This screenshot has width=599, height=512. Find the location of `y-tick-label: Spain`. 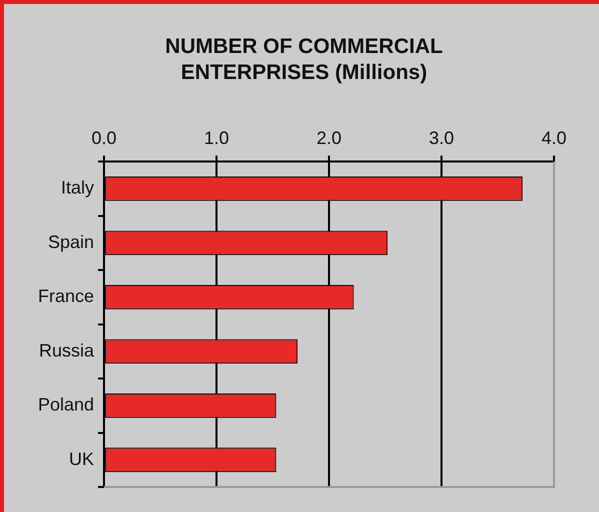

y-tick-label: Spain is located at coordinates (71, 242).